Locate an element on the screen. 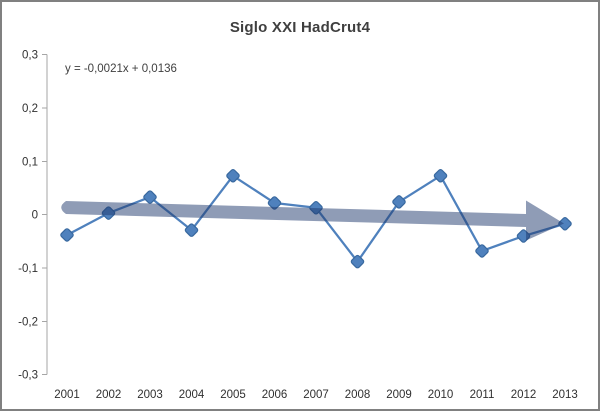 Image resolution: width=600 pixels, height=411 pixels. y-axis-tick-label: -0,2 is located at coordinates (28, 322).